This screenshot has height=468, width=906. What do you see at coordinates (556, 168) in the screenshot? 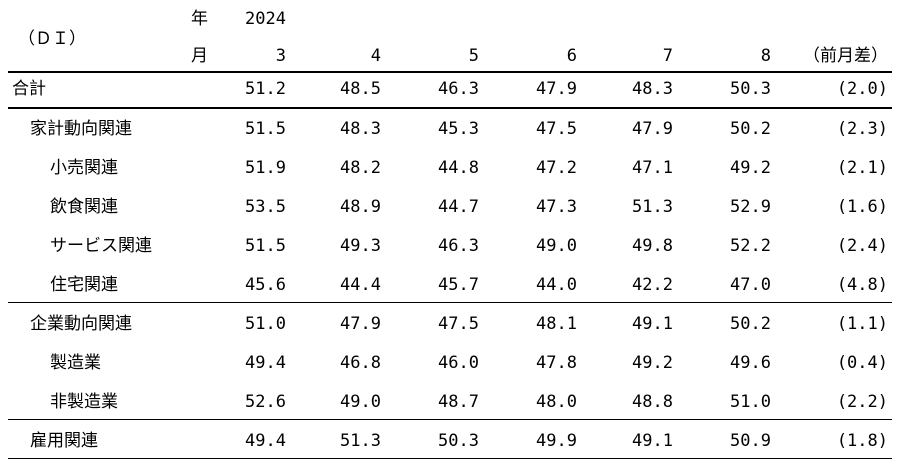
I see `table-cell: 47.2` at bounding box center [556, 168].